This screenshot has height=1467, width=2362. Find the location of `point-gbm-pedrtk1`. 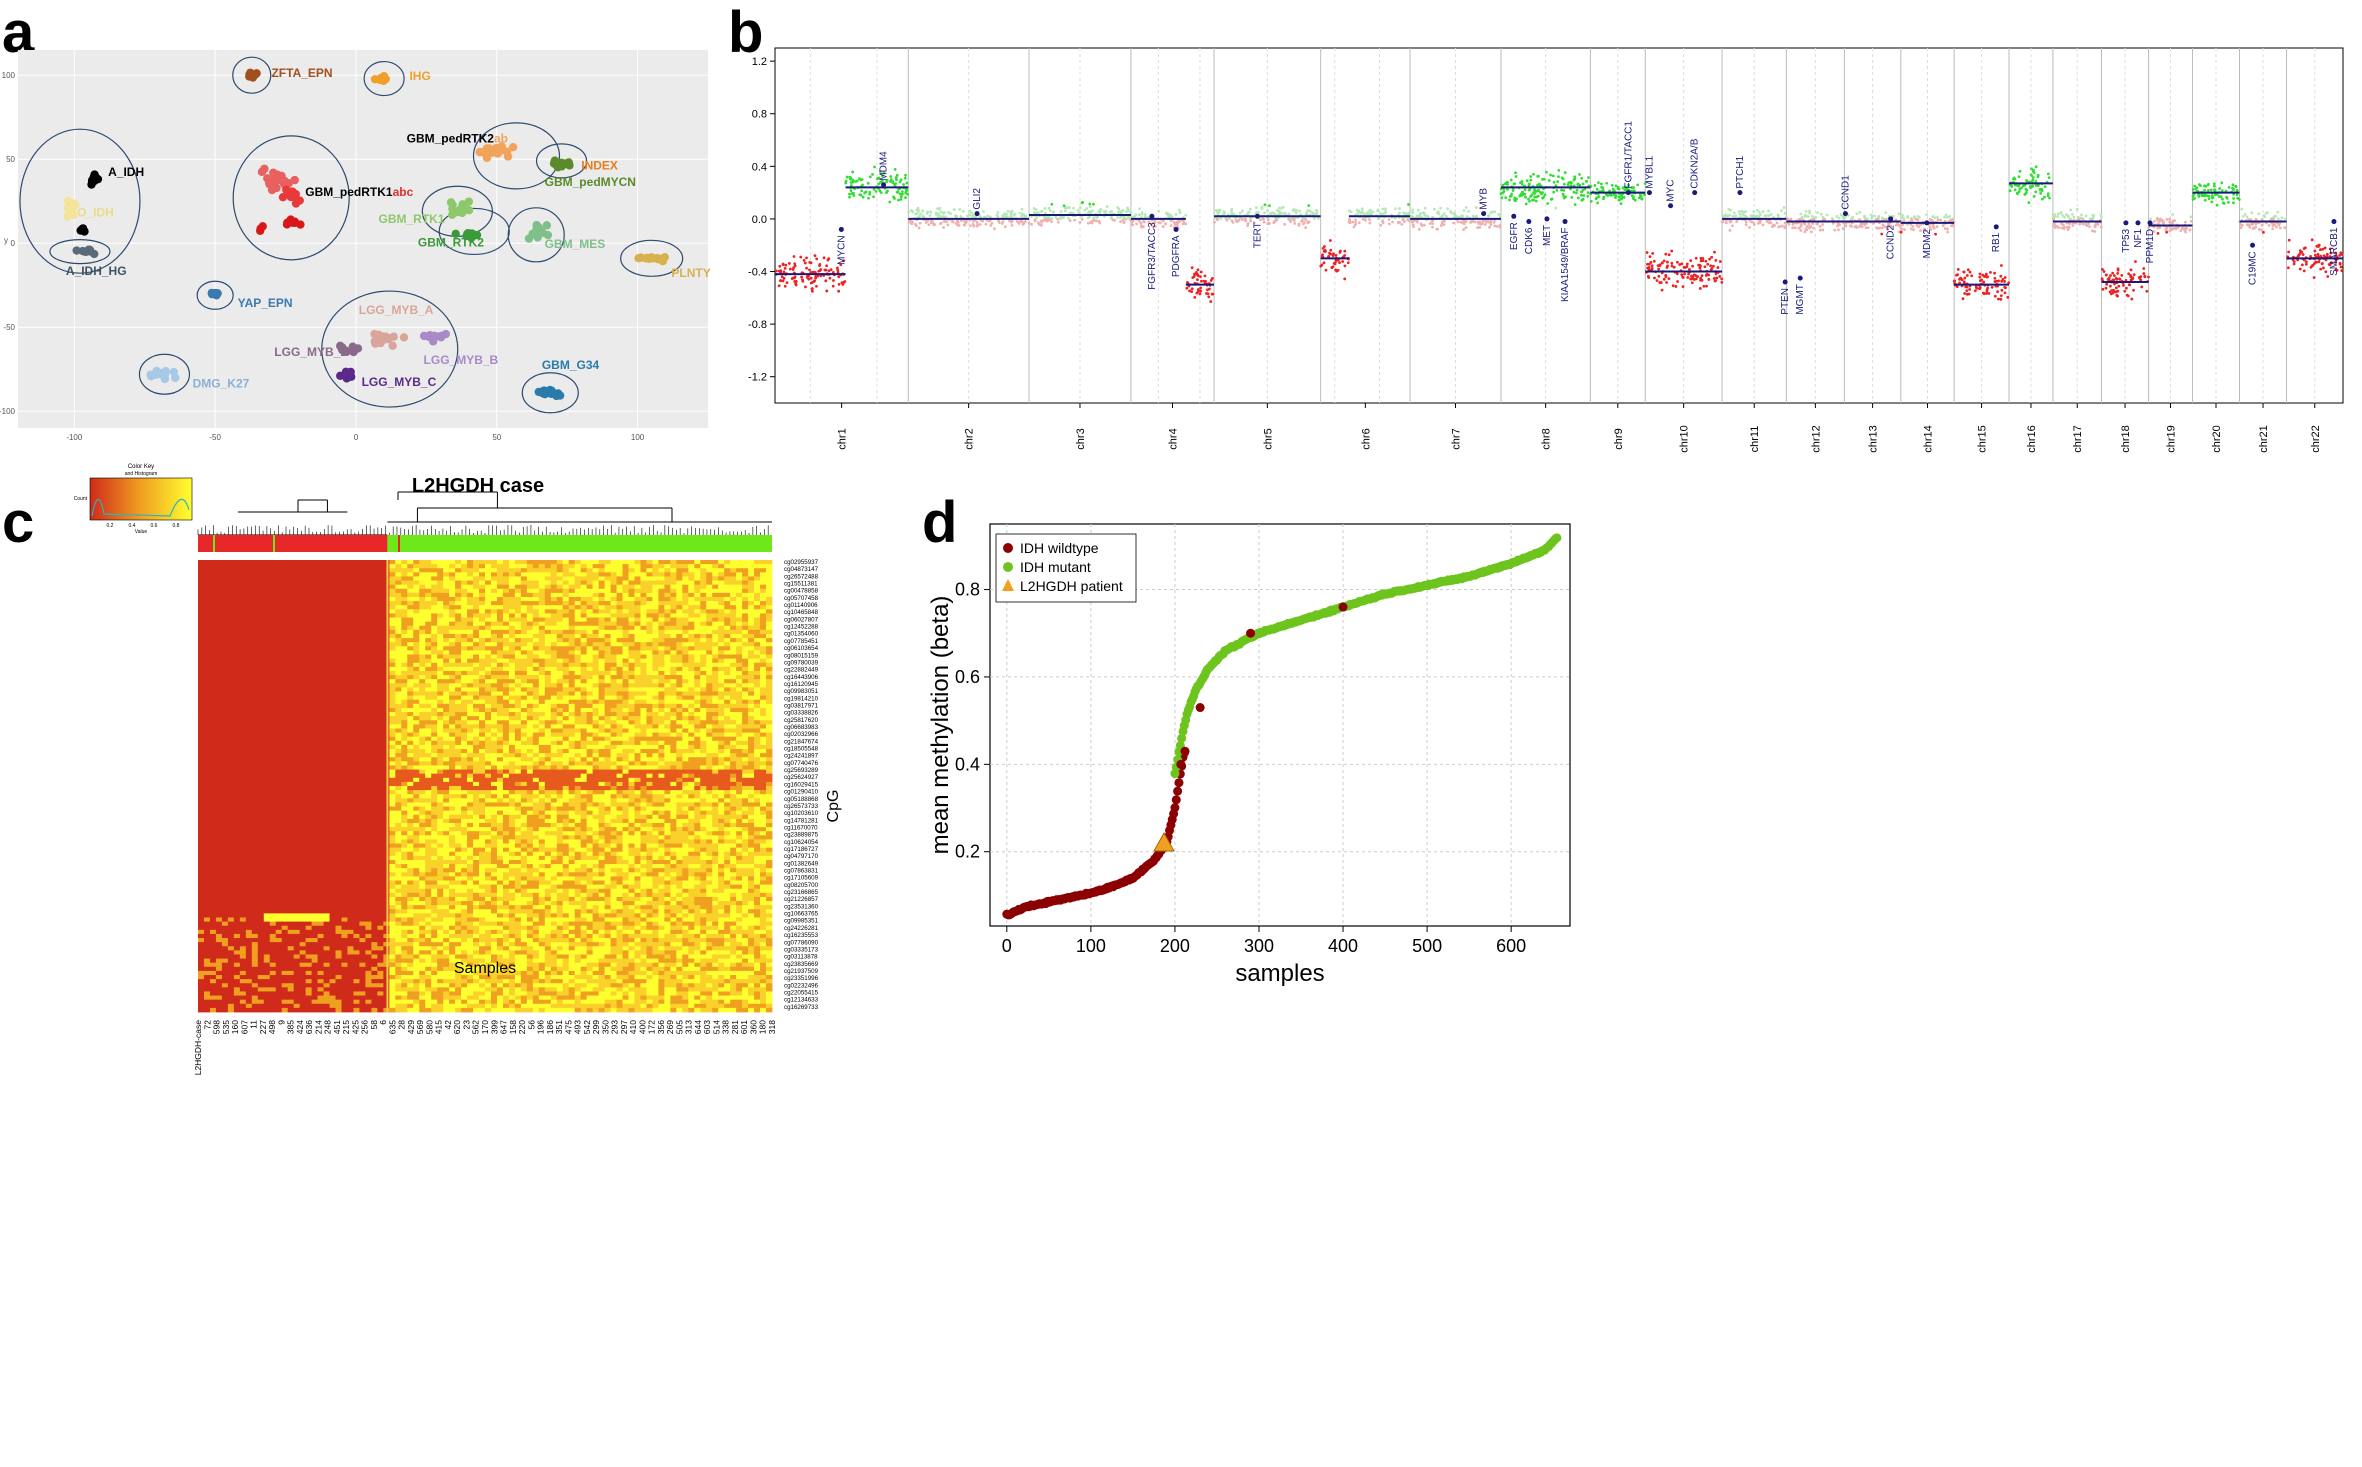

point-gbm-pedrtk1 is located at coordinates (260, 230).